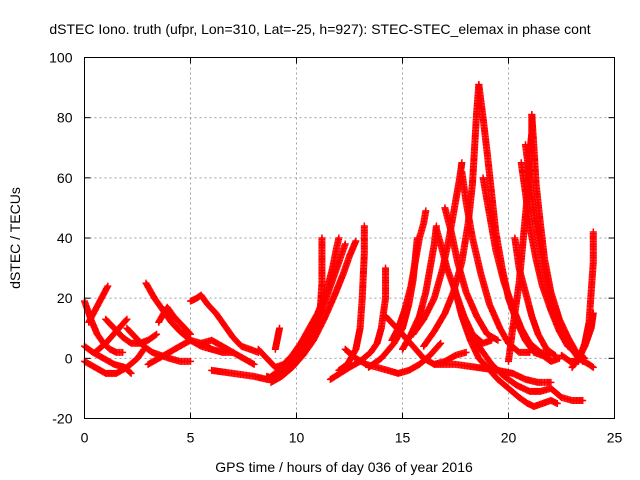 This screenshot has height=480, width=640. I want to click on y-tick-label: 0, so click(69, 358).